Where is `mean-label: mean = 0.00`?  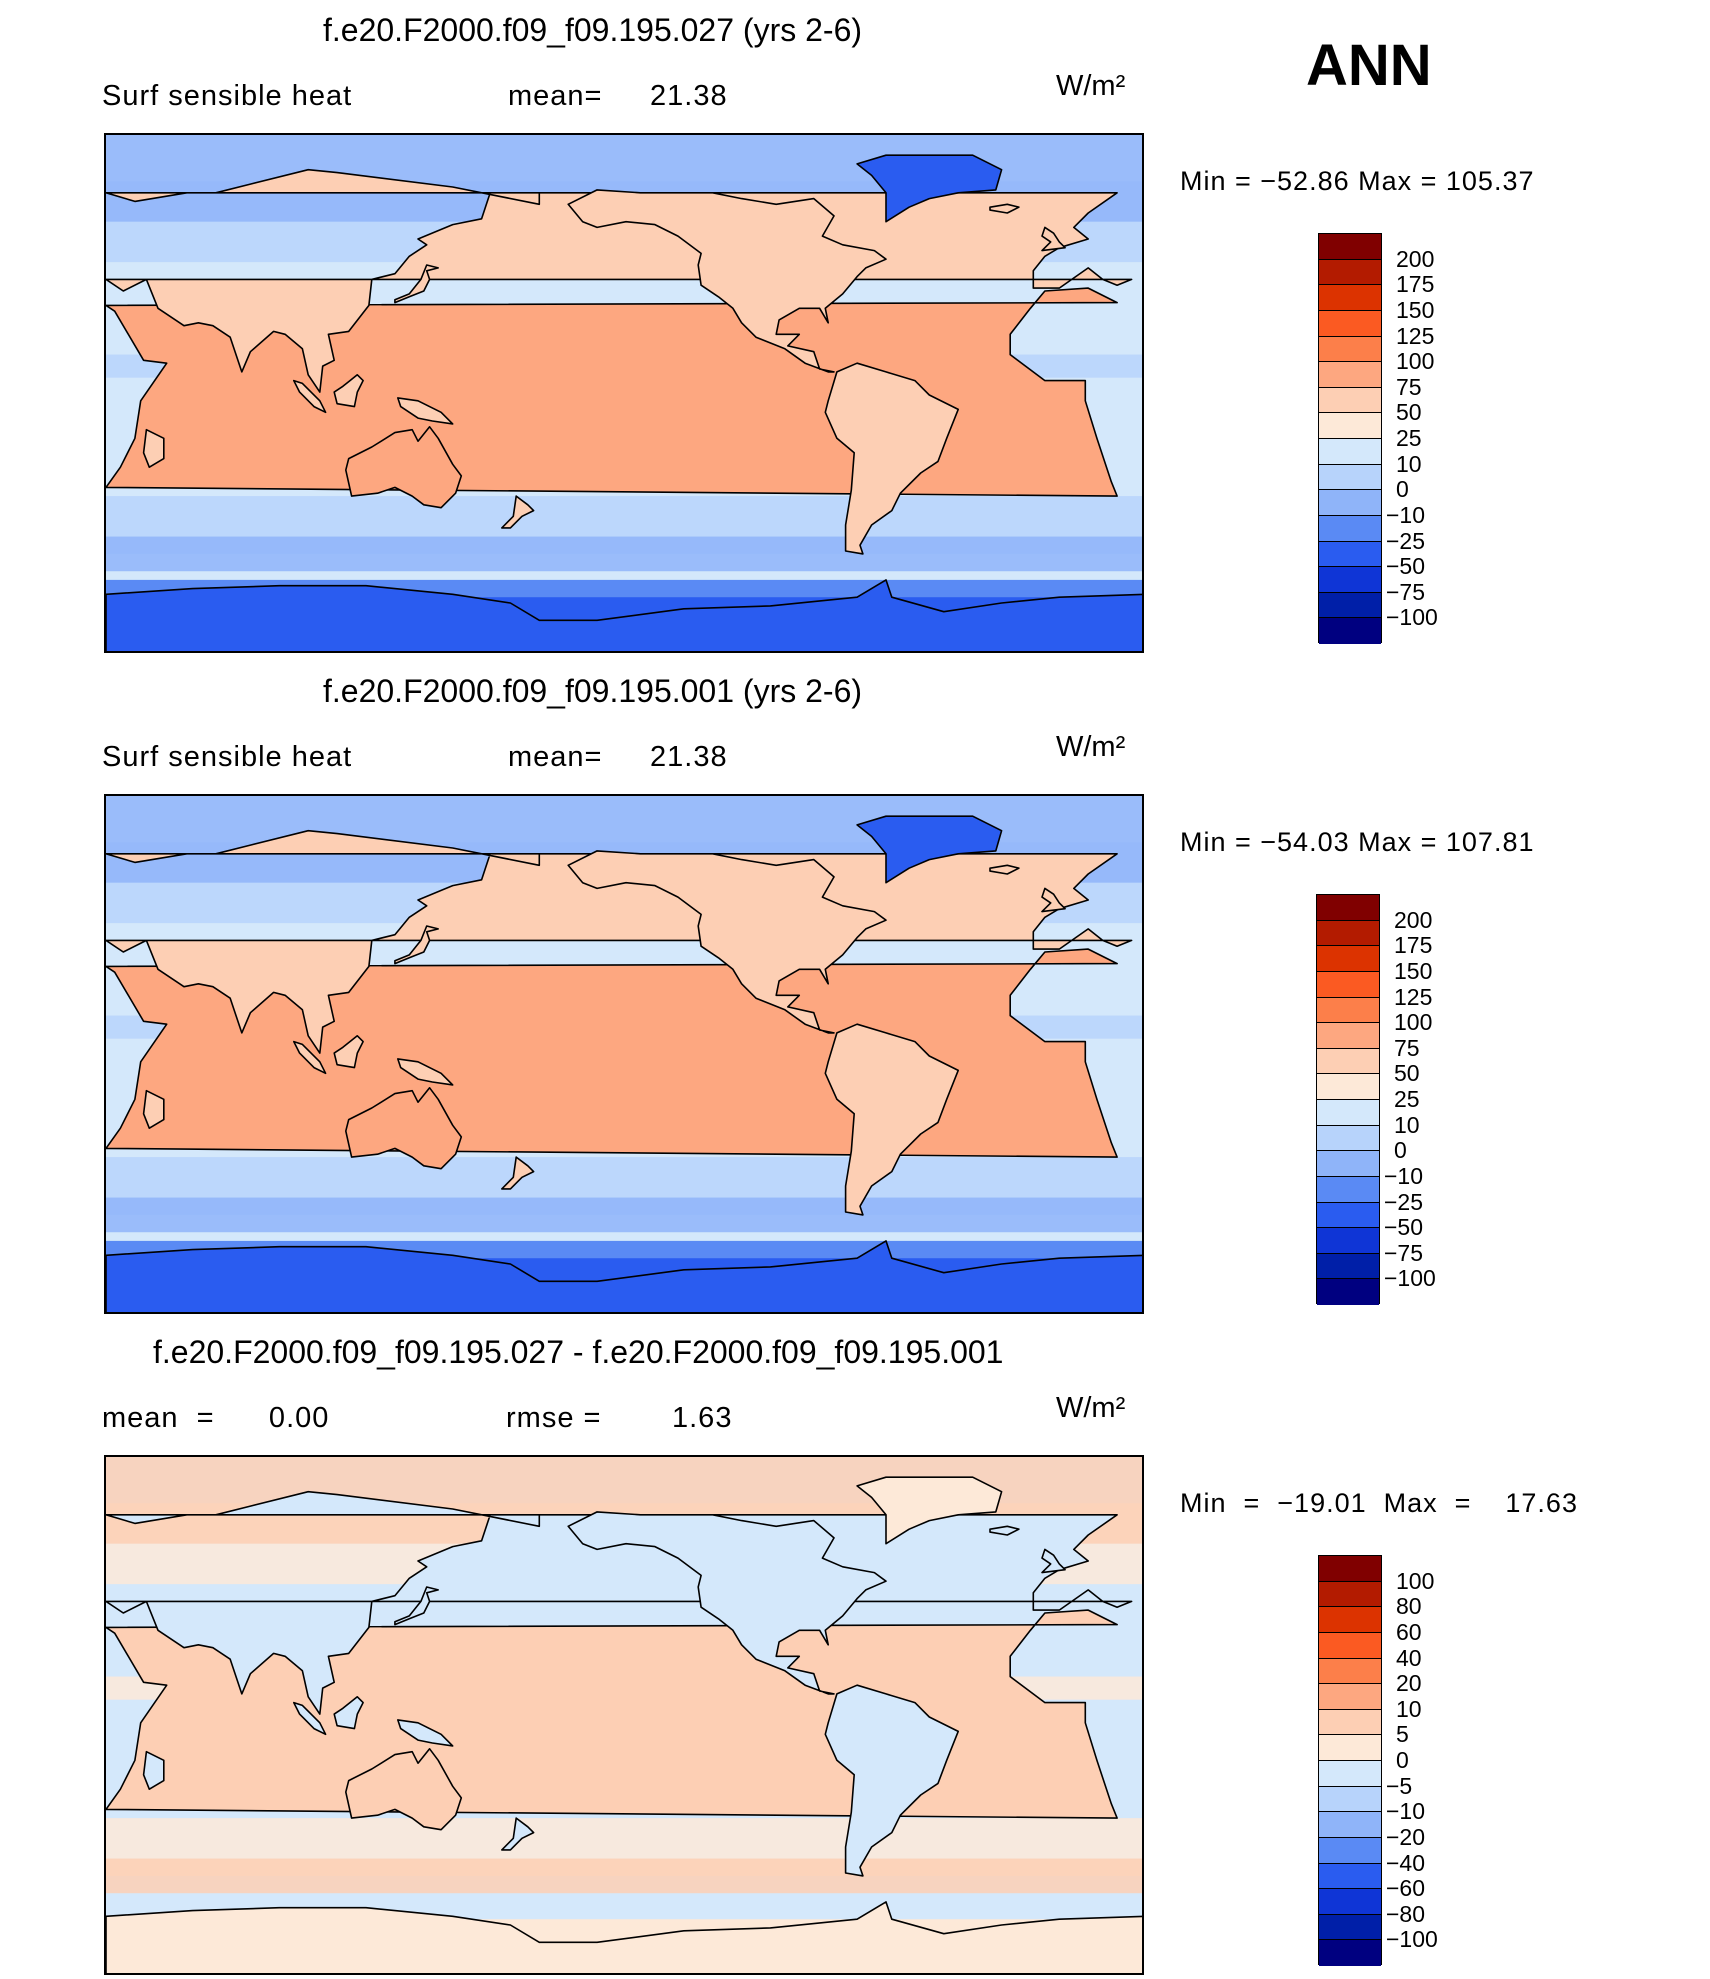
mean-label: mean = 0.00 is located at coordinates (216, 1418).